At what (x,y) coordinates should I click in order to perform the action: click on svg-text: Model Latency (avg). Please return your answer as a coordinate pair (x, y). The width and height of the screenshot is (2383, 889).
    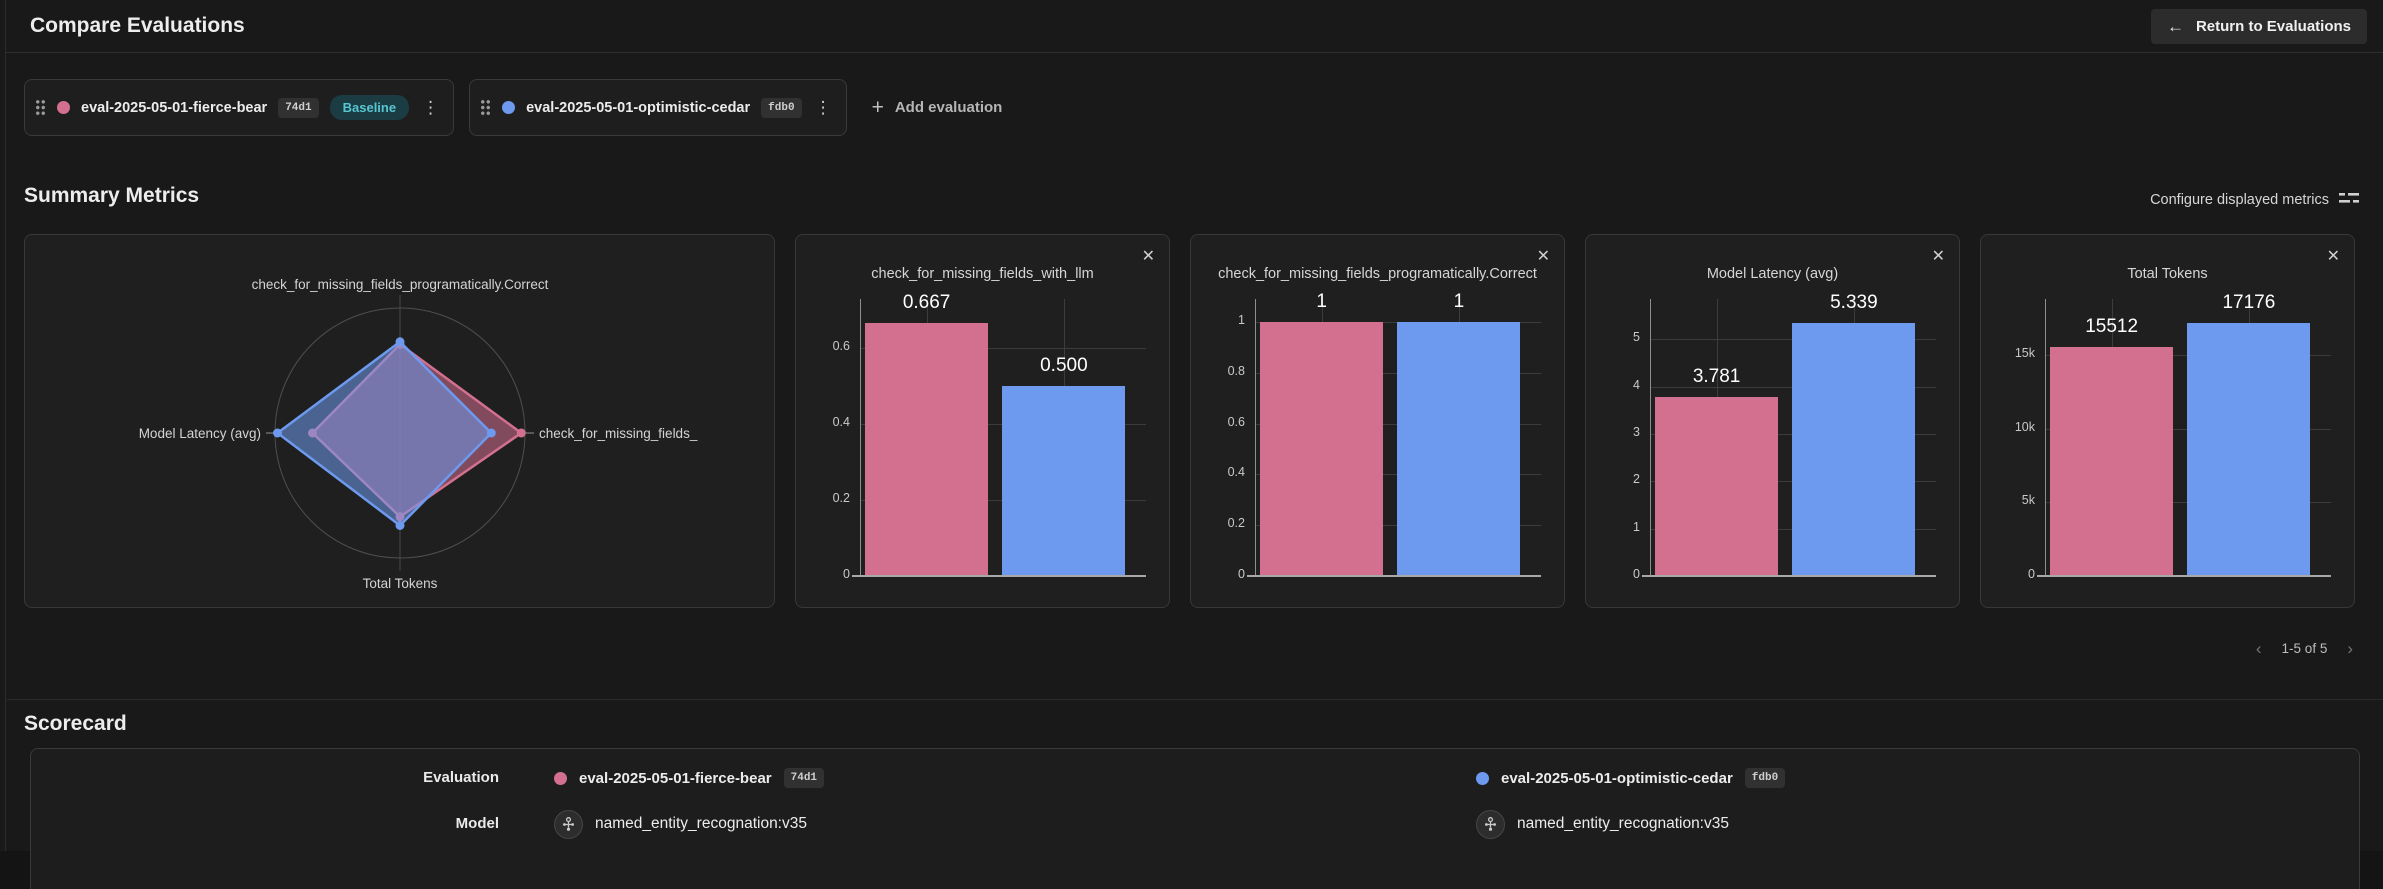
    Looking at the image, I should click on (200, 433).